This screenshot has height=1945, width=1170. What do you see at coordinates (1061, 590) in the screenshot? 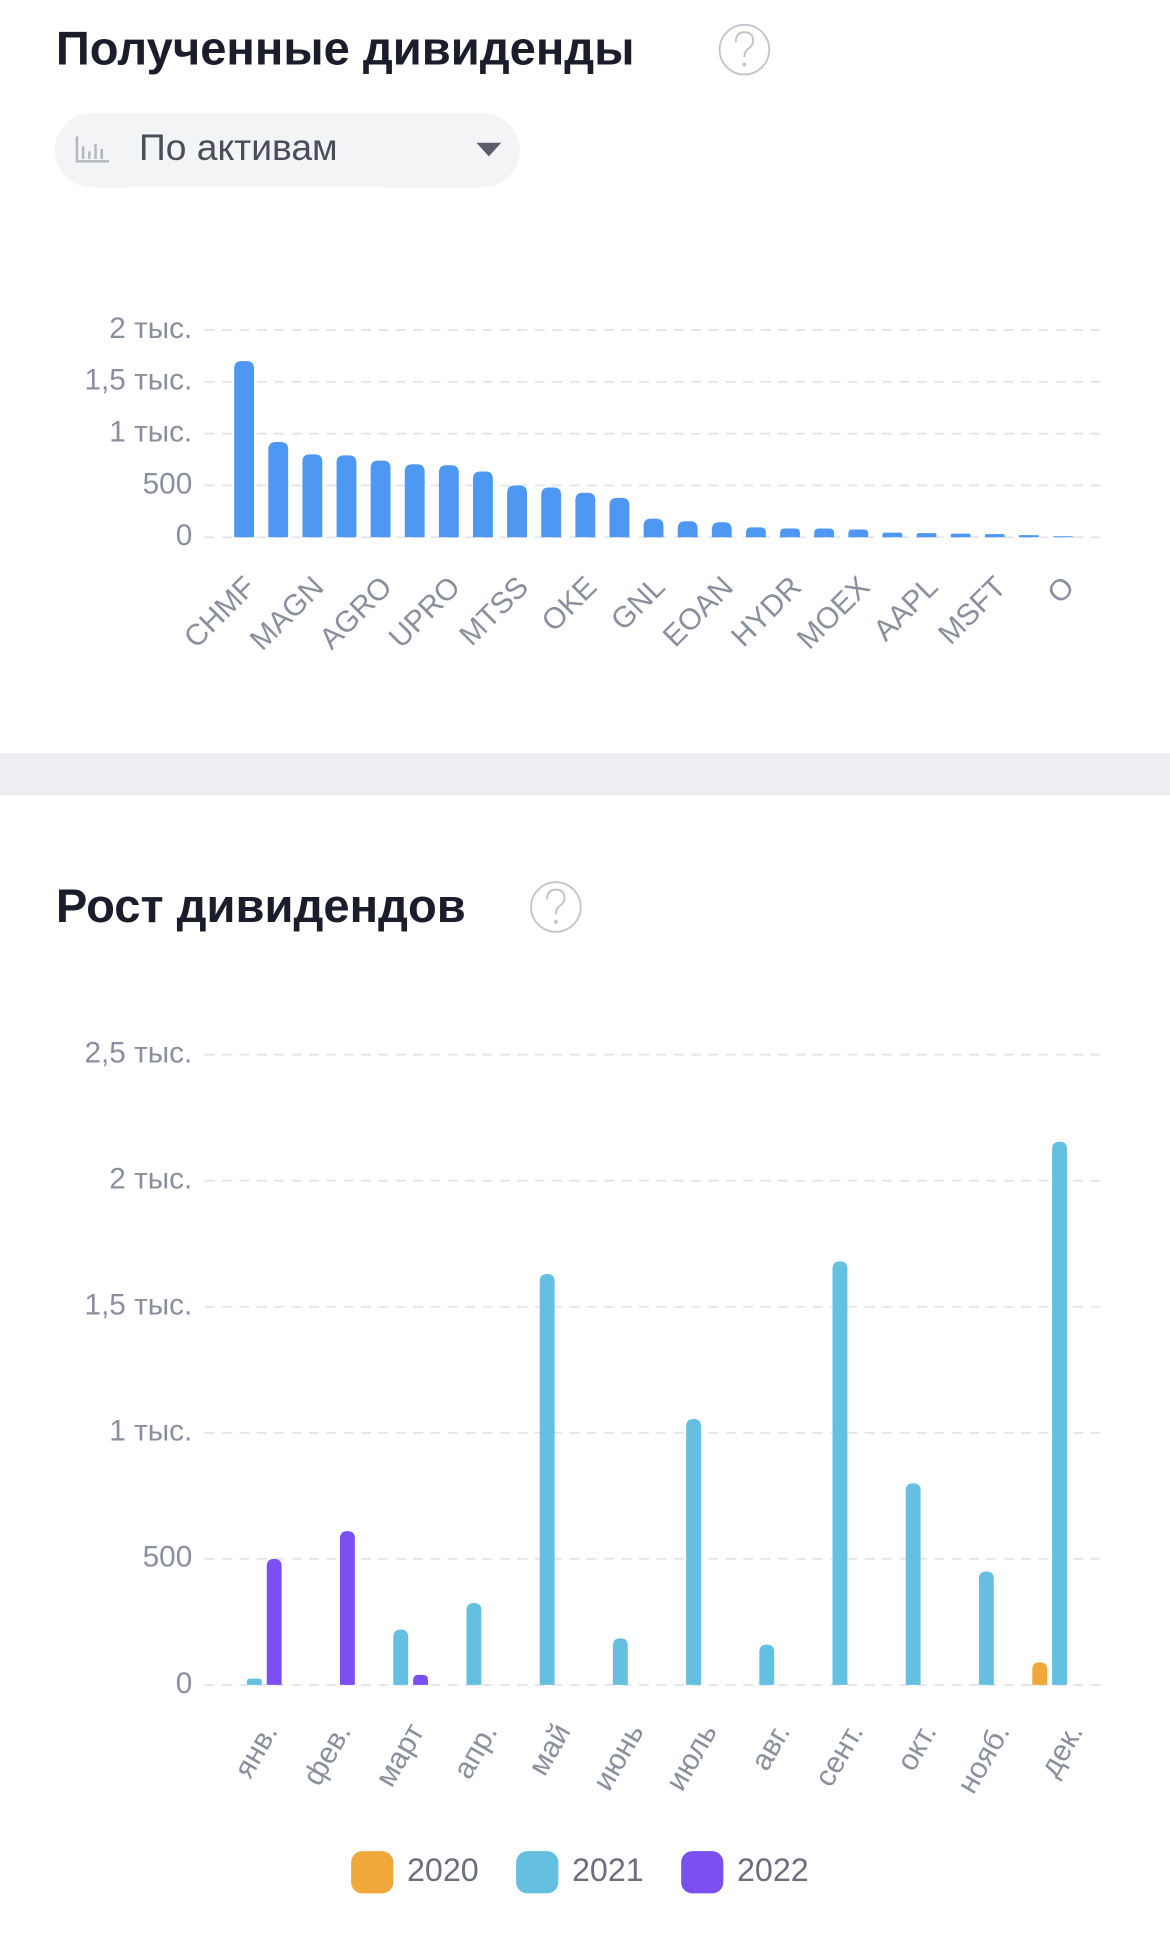
I see `x-tick-label: O` at bounding box center [1061, 590].